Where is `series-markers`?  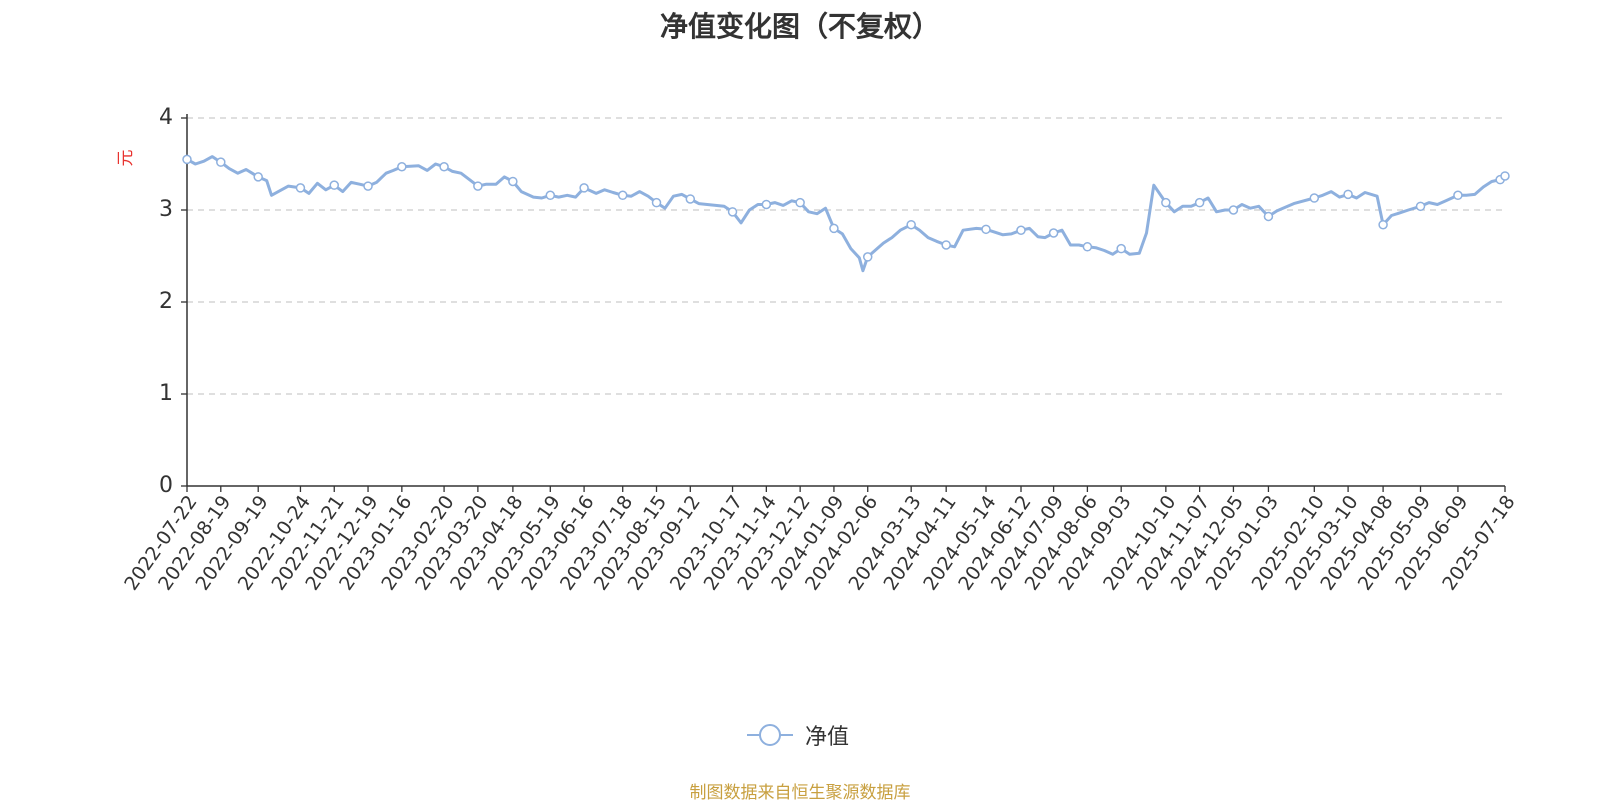 series-markers is located at coordinates (846, 208).